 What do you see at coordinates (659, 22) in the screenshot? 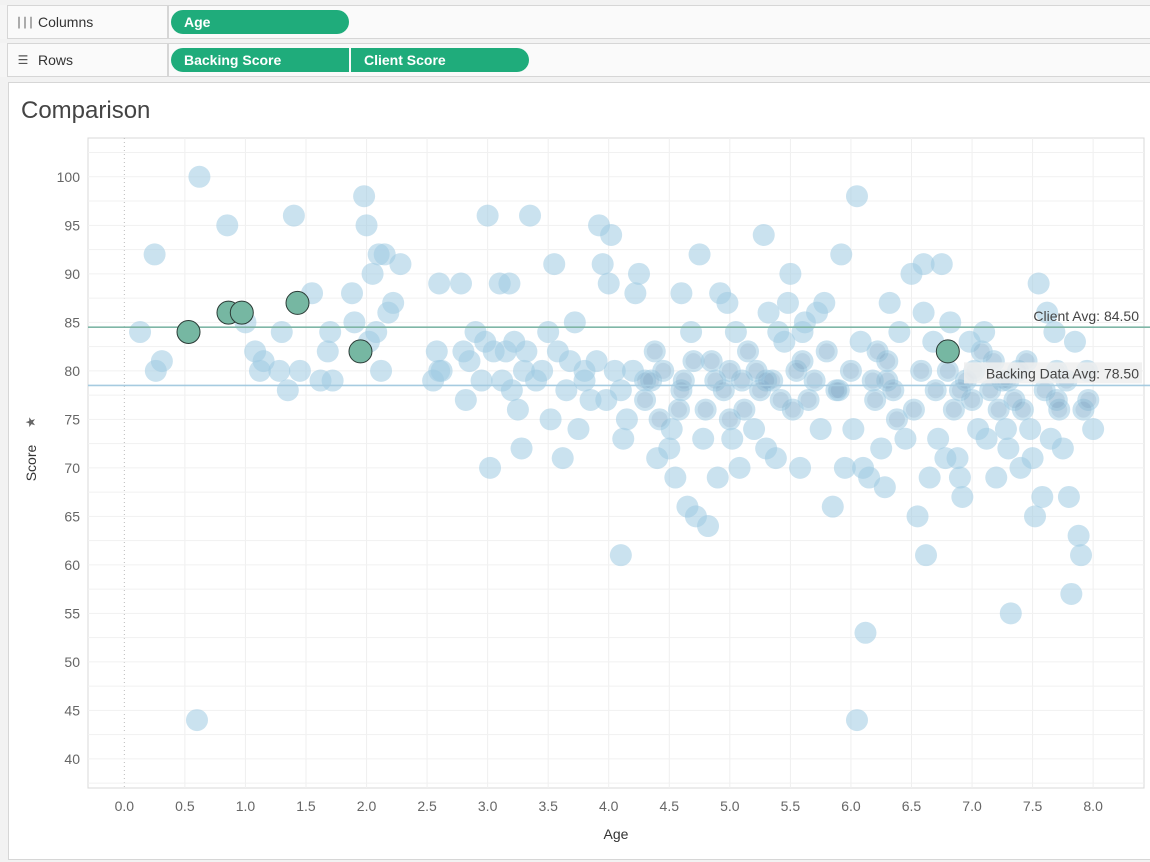
I see `columns-drop-area: Age` at bounding box center [659, 22].